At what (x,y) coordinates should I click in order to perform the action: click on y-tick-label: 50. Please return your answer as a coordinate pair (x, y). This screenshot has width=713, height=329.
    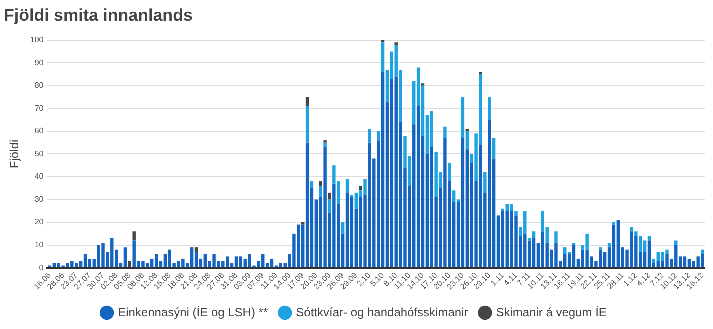
    Looking at the image, I should click on (39, 153).